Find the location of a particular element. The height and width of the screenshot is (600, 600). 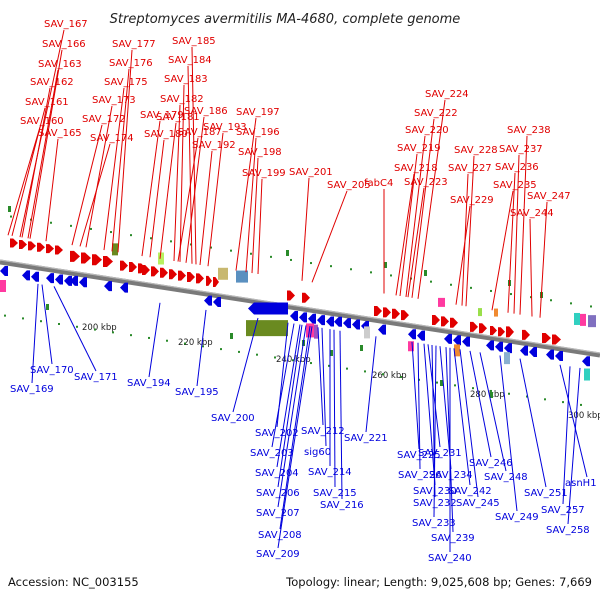

top-gene-label: SAV_196 is located at coordinates (258, 132).